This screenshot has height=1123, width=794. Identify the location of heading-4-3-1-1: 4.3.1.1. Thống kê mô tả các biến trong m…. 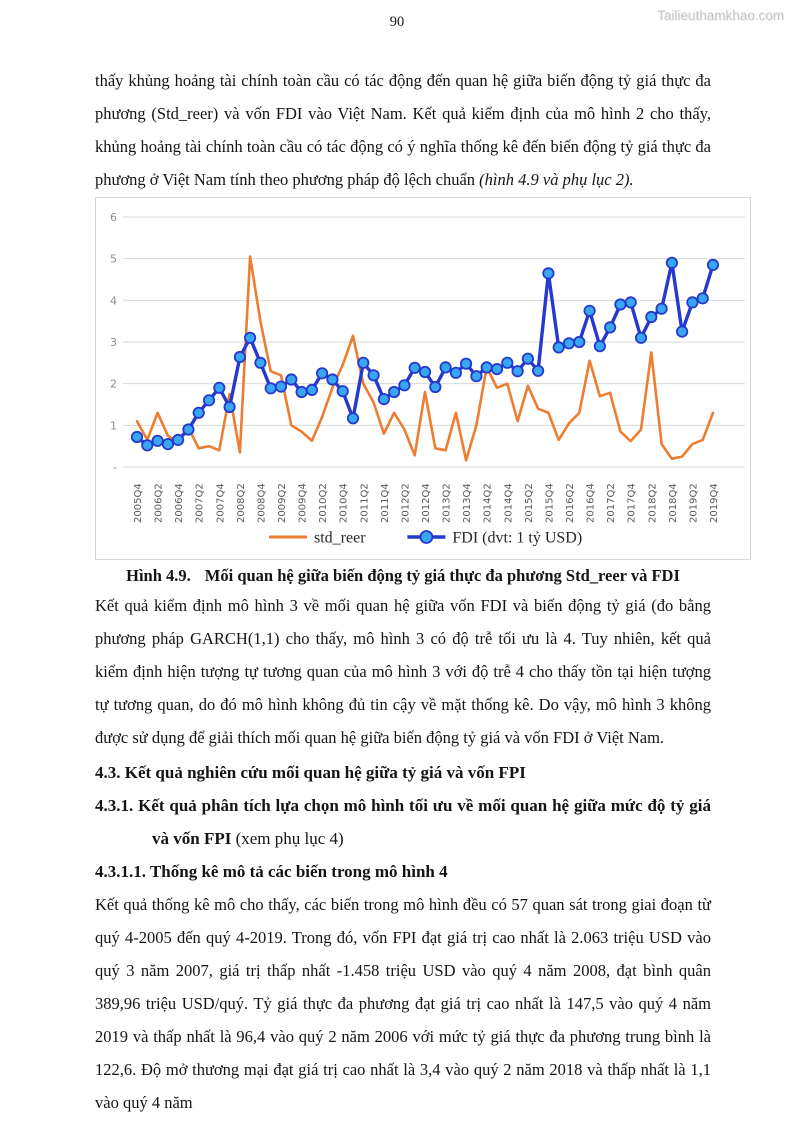
(271, 871).